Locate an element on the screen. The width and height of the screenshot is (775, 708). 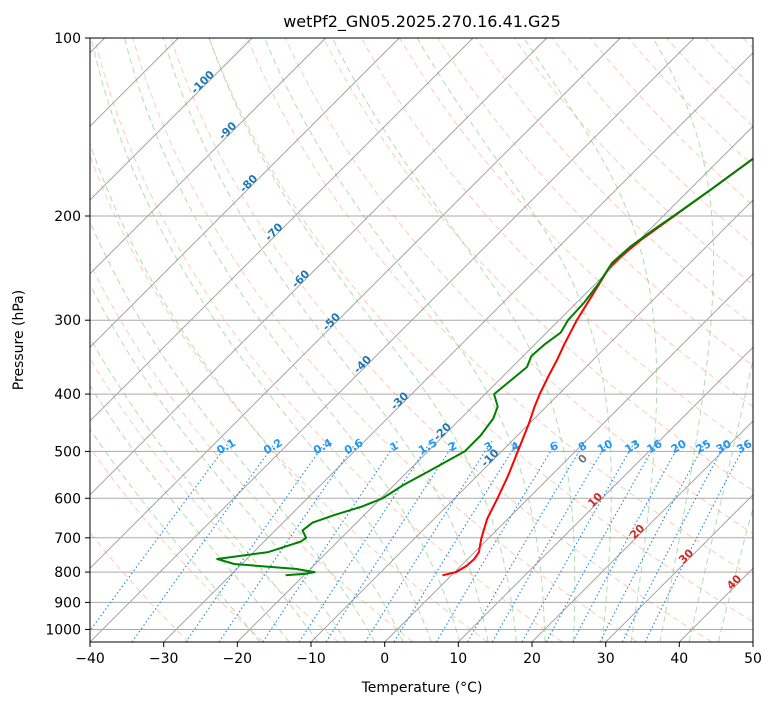
moist-adiabat-label: 40 is located at coordinates (734, 582).